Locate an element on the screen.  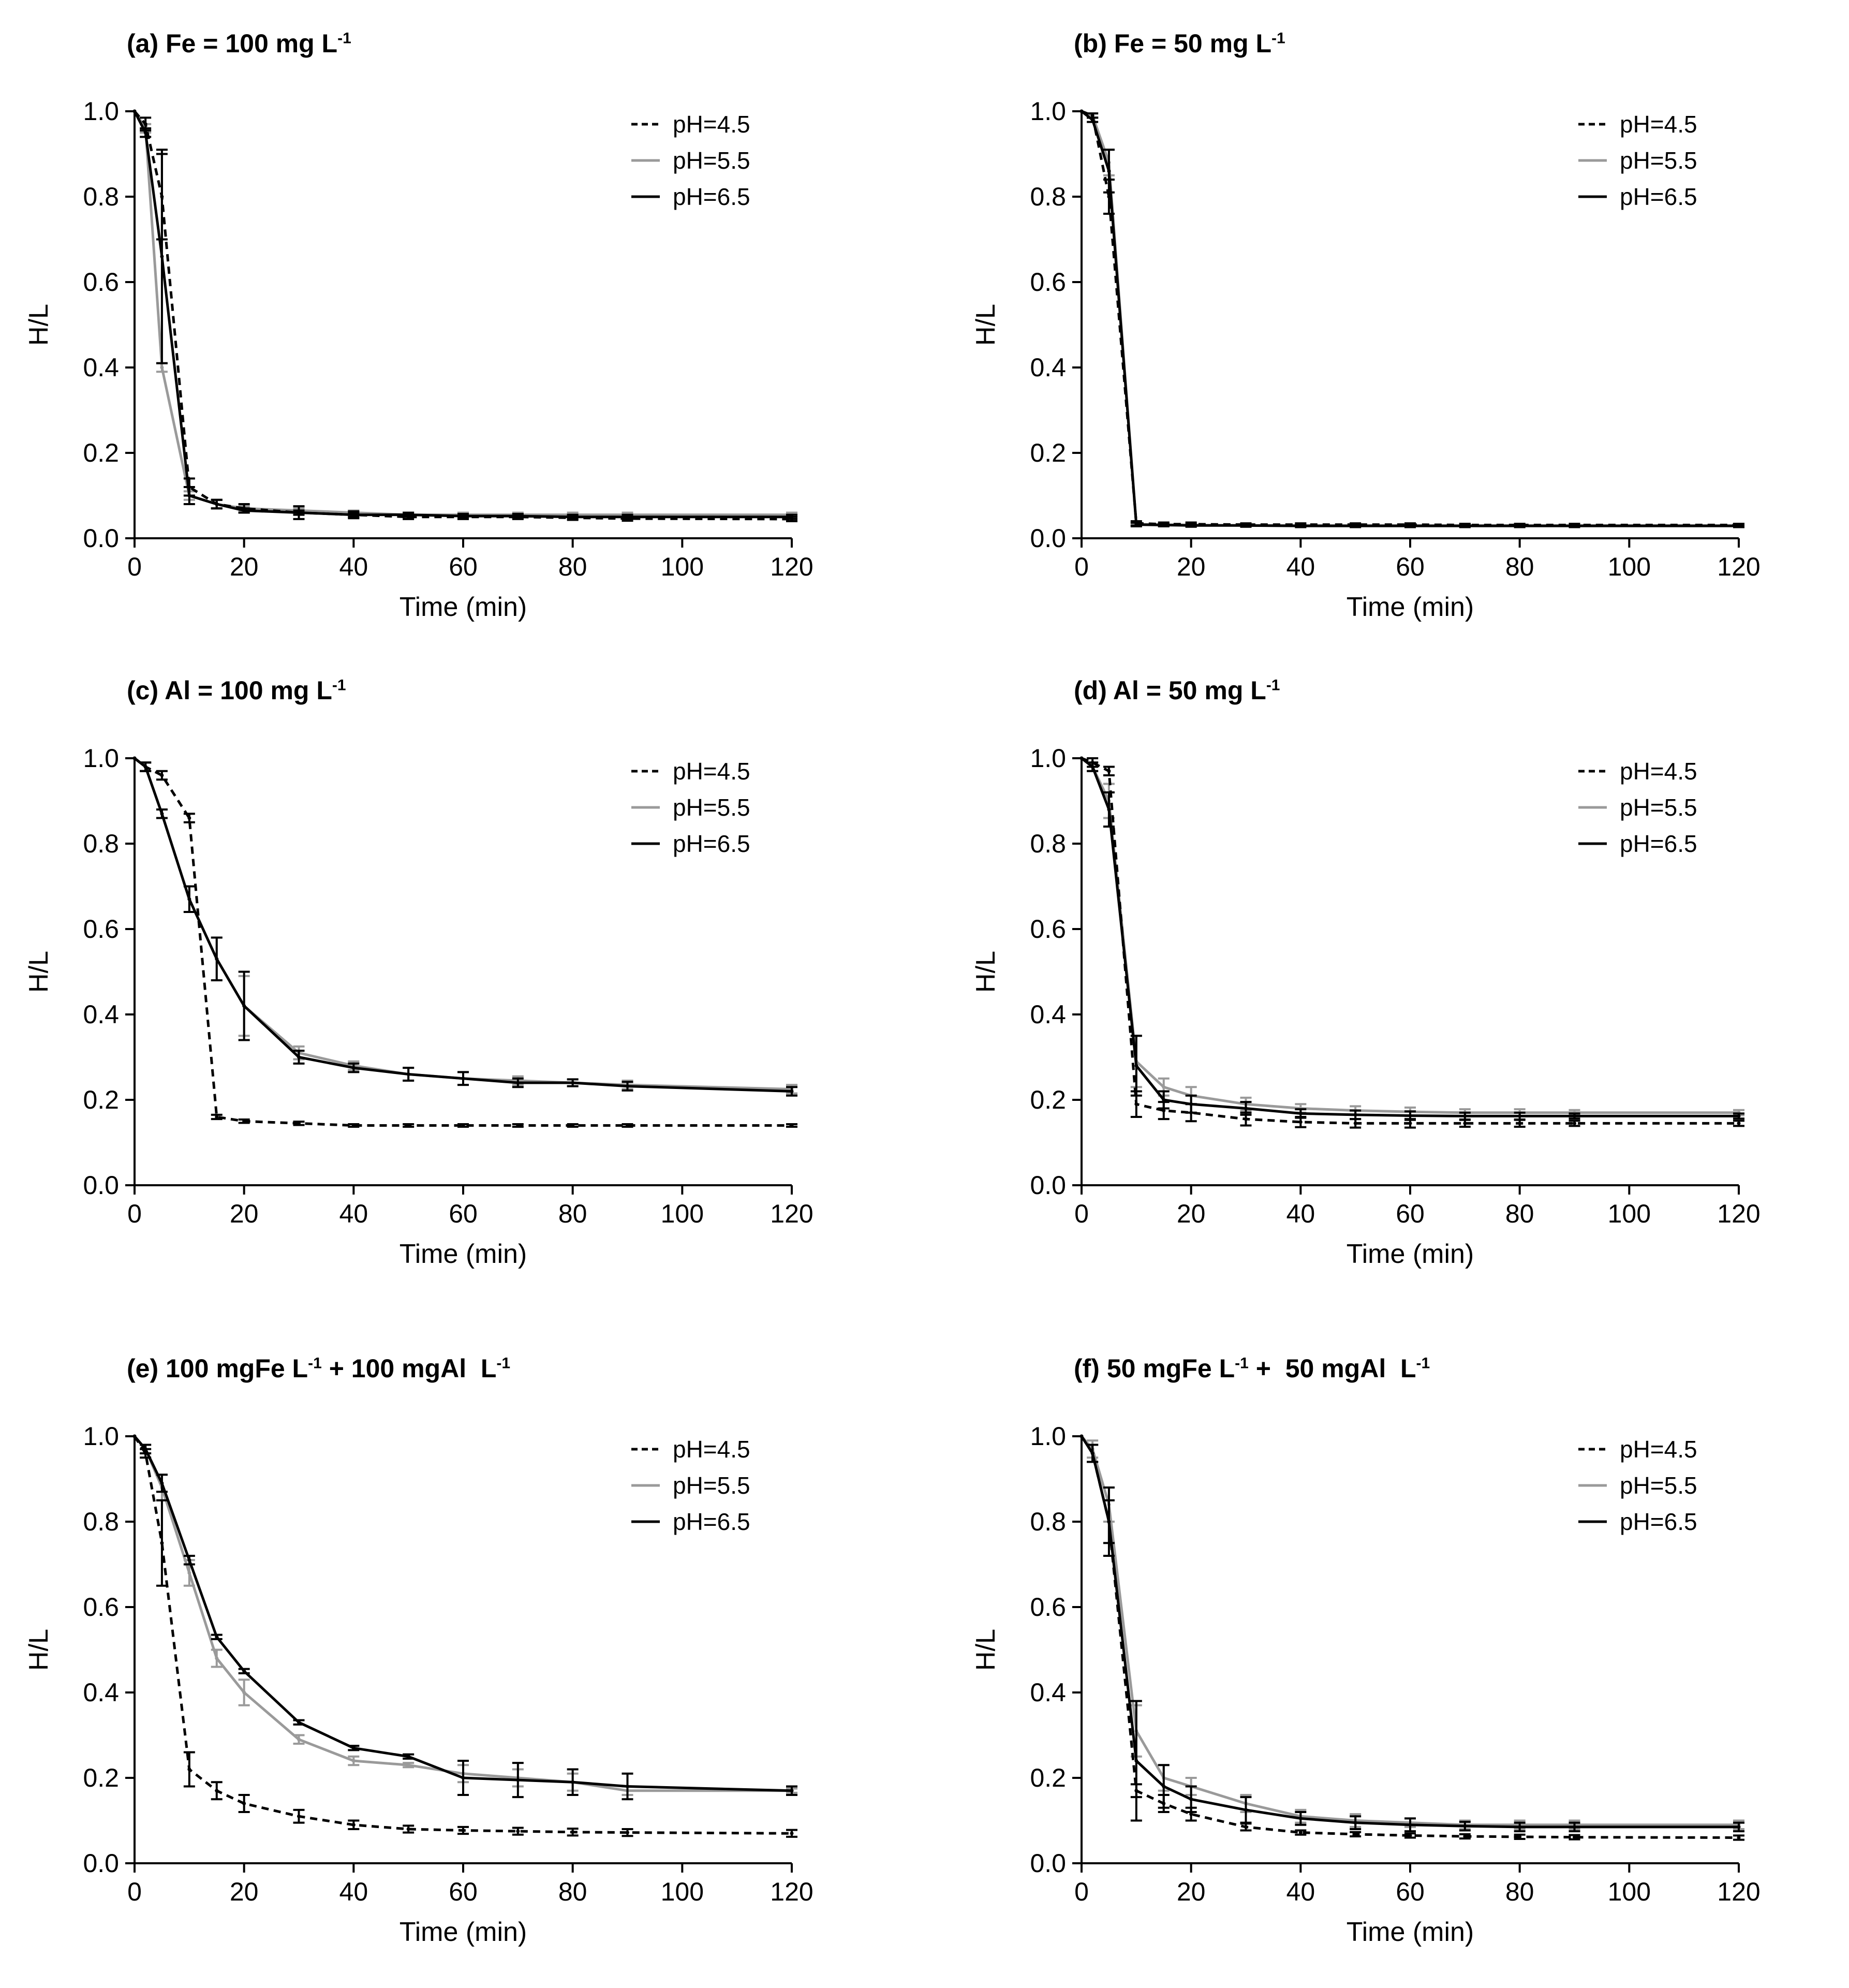
chart-a-x-tick-label: 120 is located at coordinates (792, 566).